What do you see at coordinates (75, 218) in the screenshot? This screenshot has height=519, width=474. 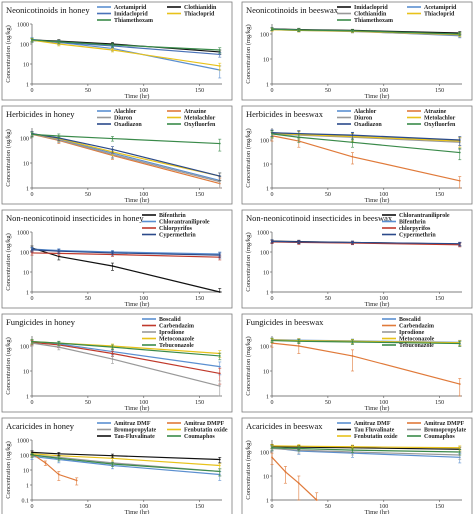 I see `panel-title: Non-neonicotinoid insecticides in honey` at bounding box center [75, 218].